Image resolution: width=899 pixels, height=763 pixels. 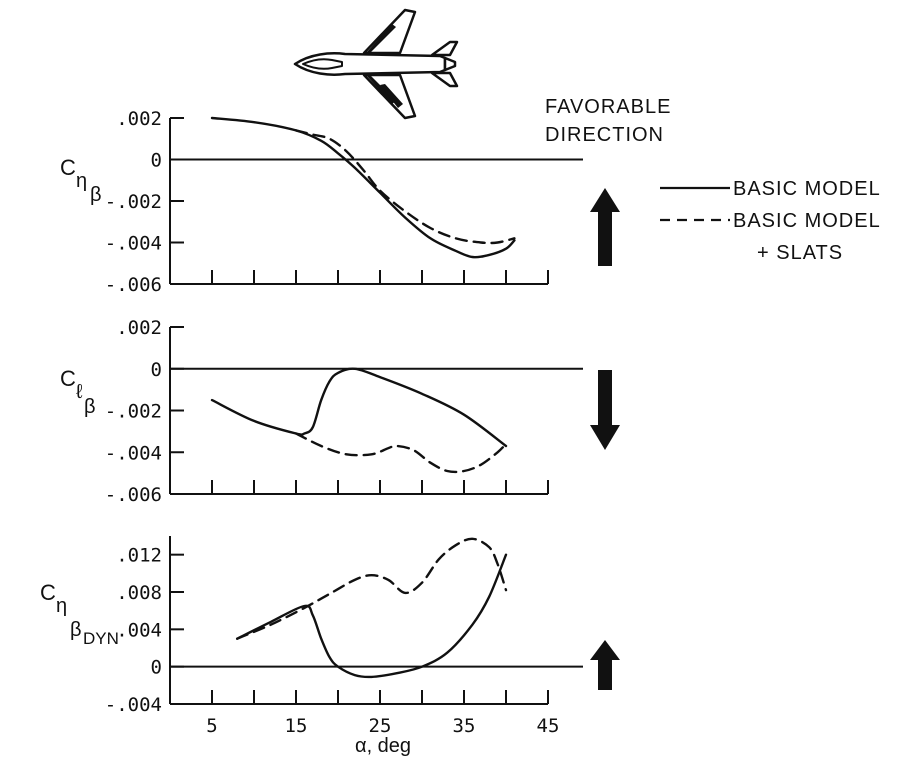 I want to click on legend-basic-model-label: BASIC MODEL, so click(x=807, y=189).